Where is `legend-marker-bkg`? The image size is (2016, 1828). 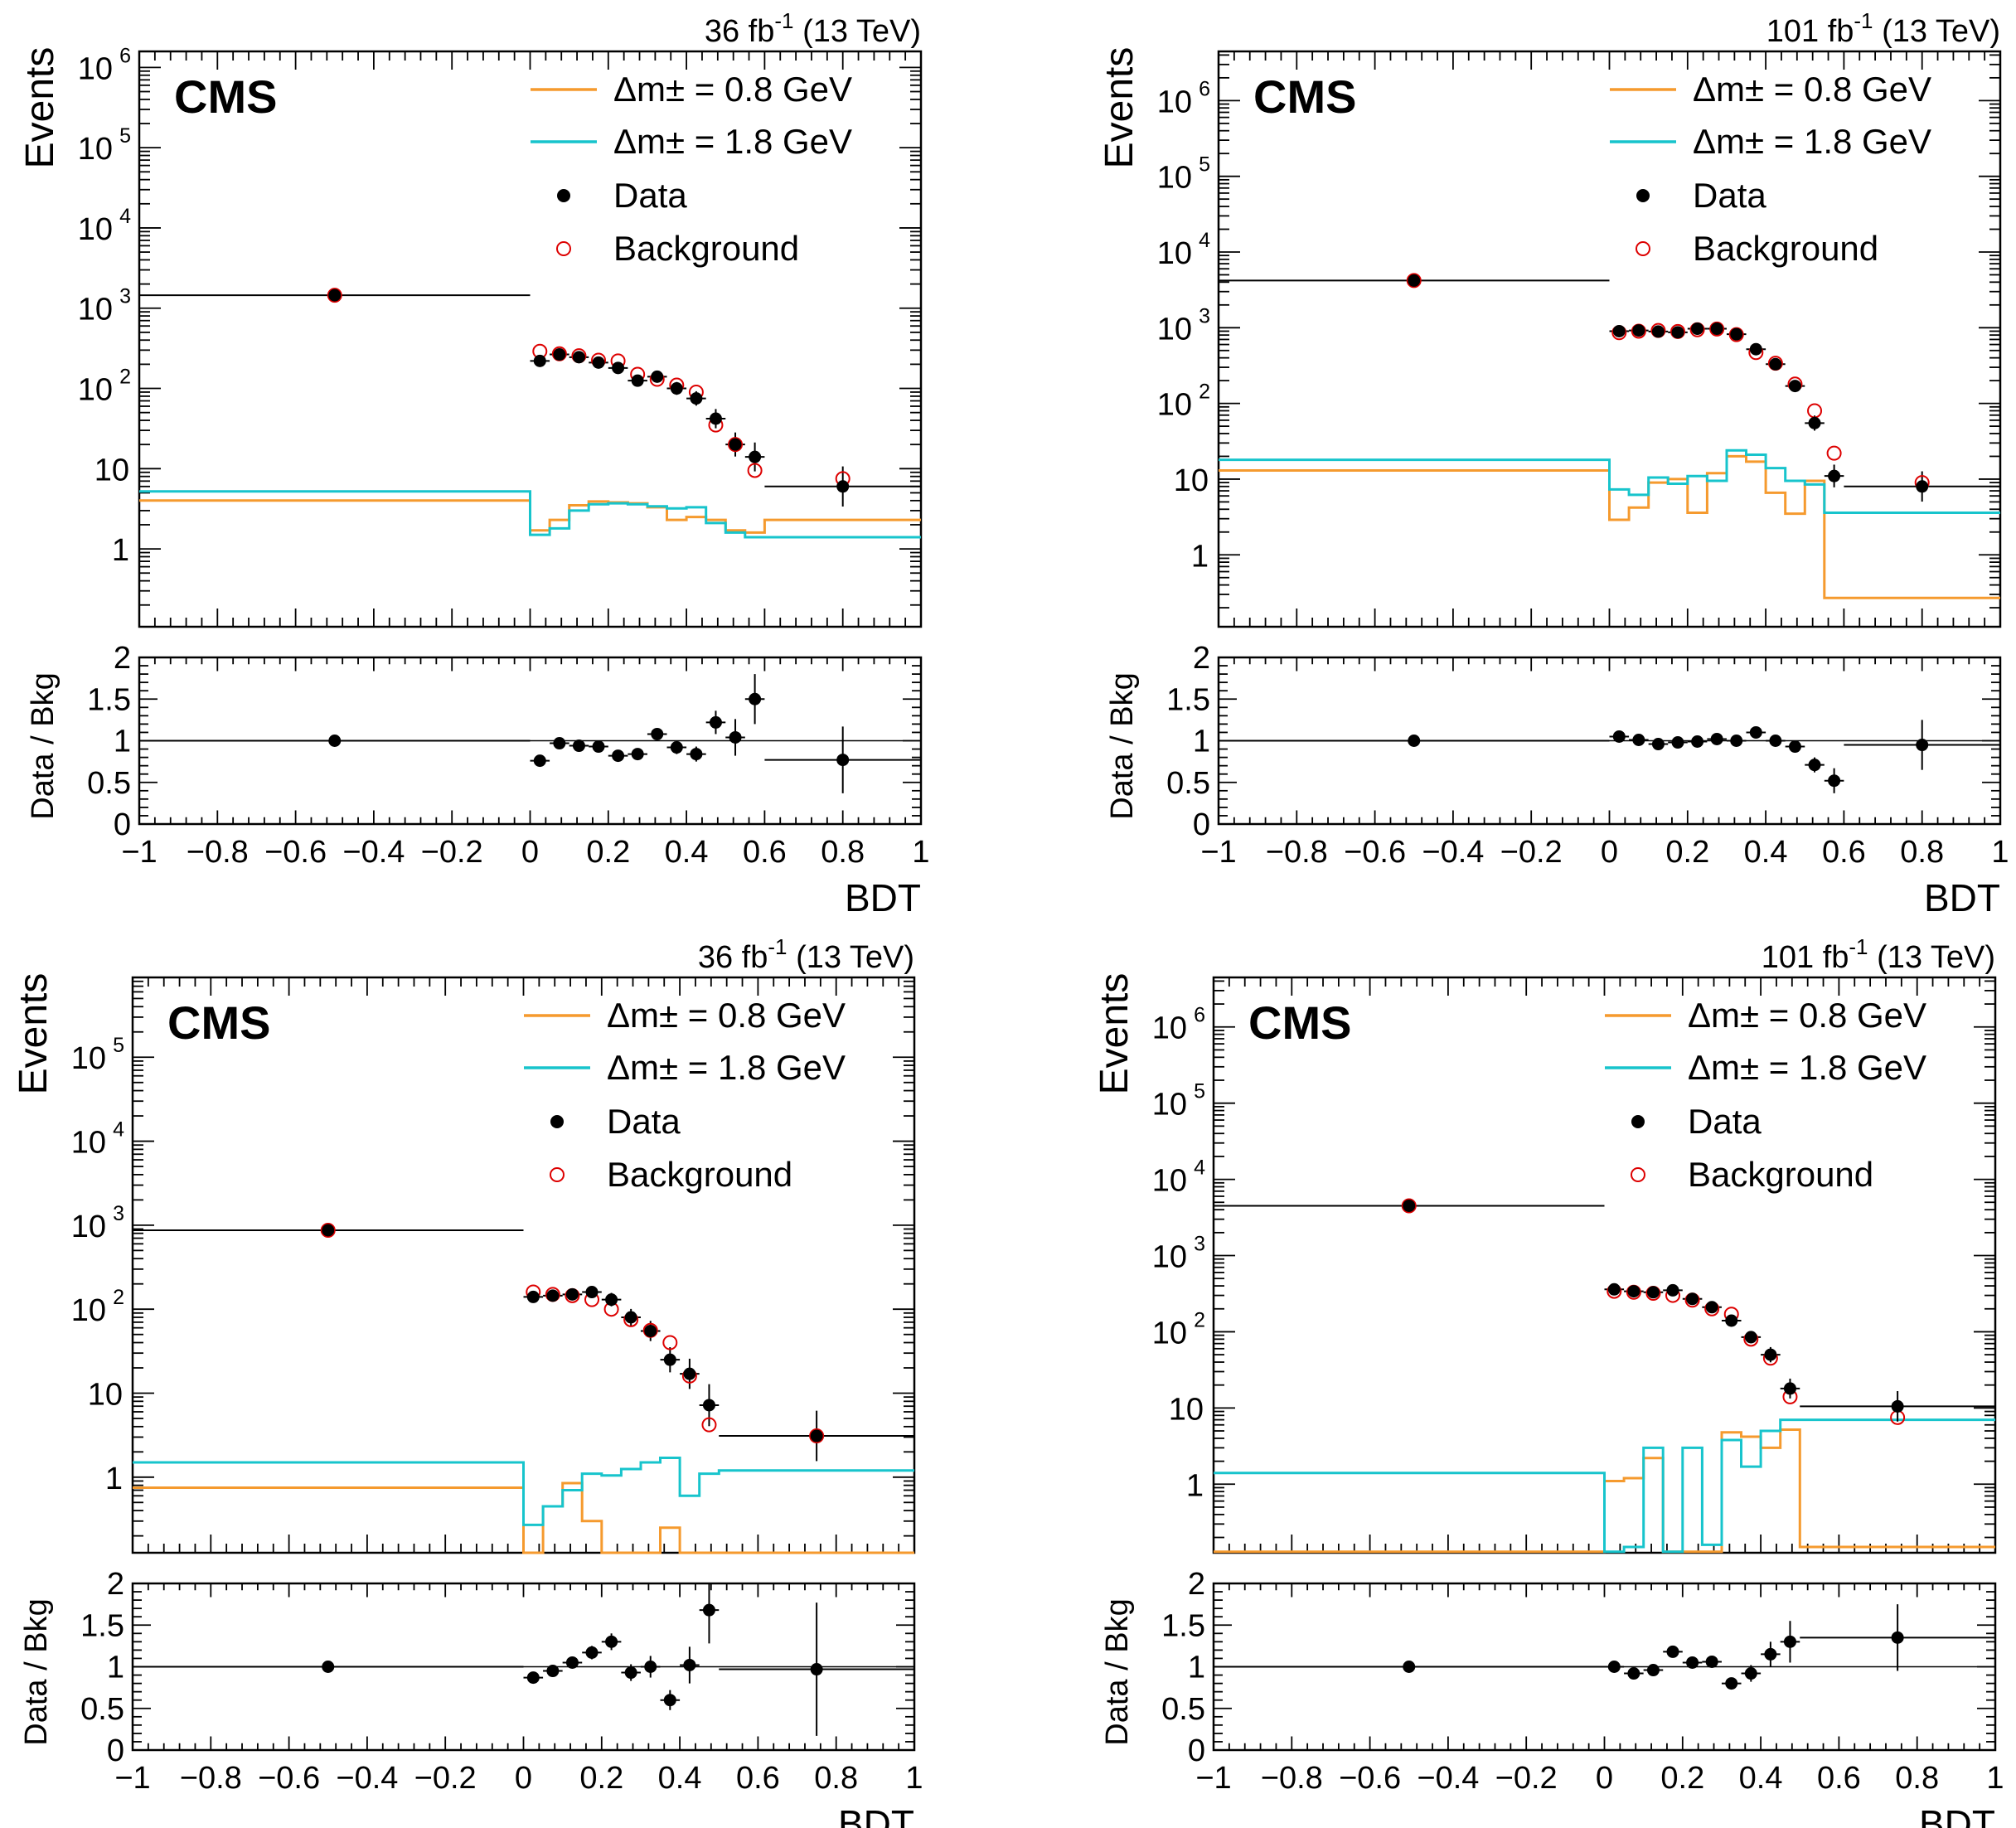 legend-marker-bkg is located at coordinates (563, 248).